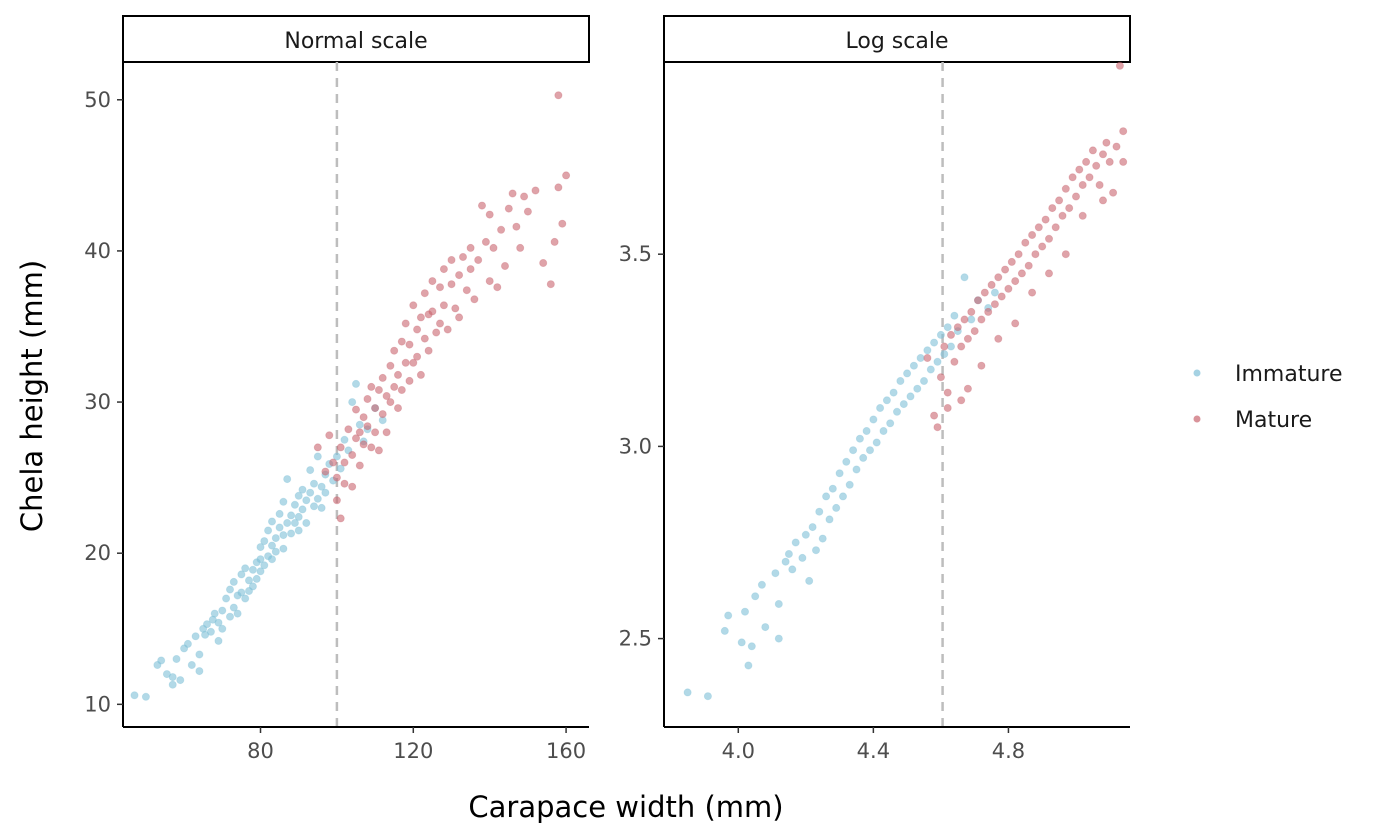 The width and height of the screenshot is (1400, 840). I want to click on log-scale-series-immature, so click(841, 487).